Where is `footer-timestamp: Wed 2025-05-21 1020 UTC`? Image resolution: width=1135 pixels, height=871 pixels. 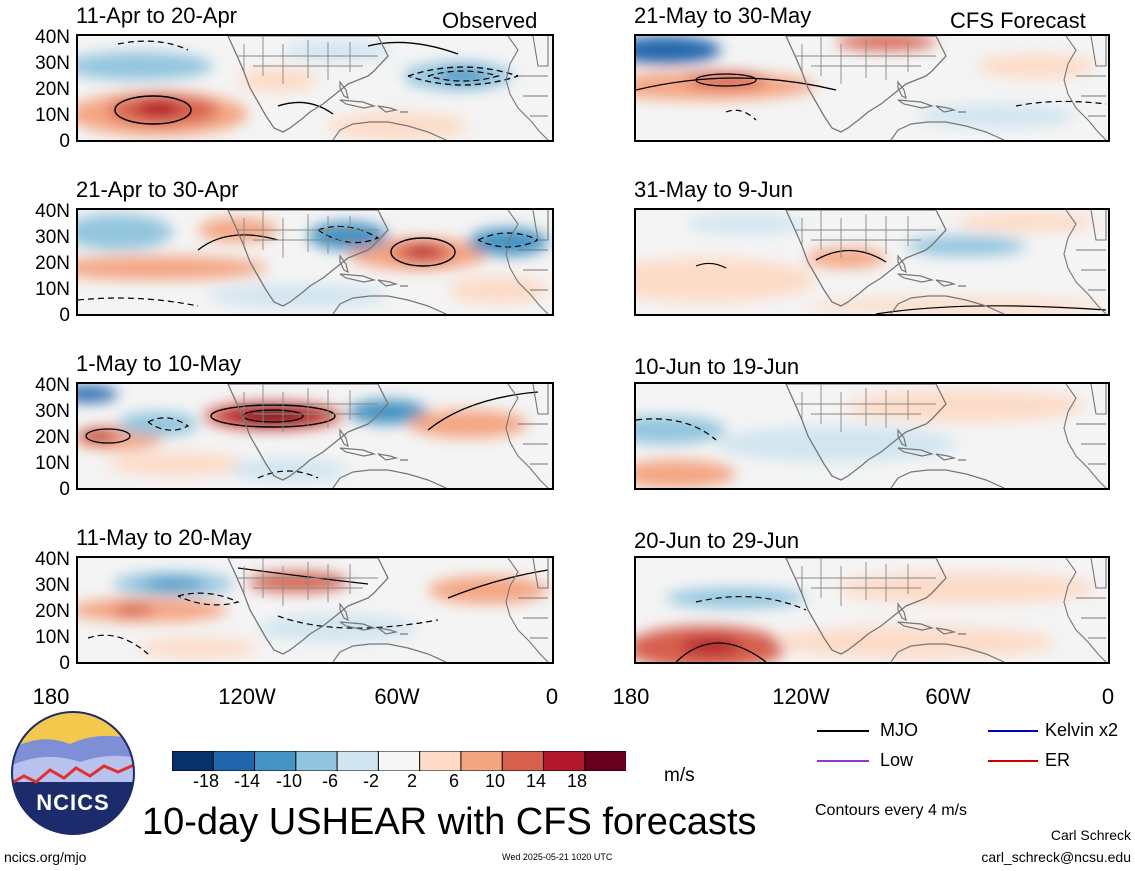
footer-timestamp: Wed 2025-05-21 1020 UTC is located at coordinates (557, 857).